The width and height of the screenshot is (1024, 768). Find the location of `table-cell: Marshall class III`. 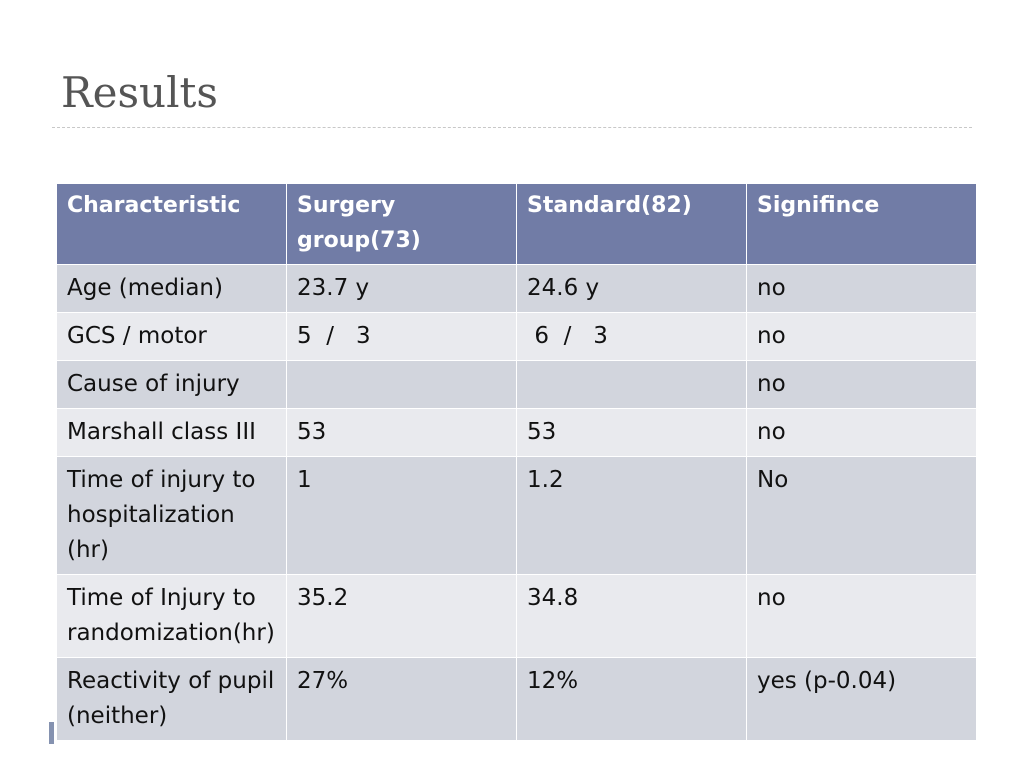

table-cell: Marshall class III is located at coordinates (171, 432).